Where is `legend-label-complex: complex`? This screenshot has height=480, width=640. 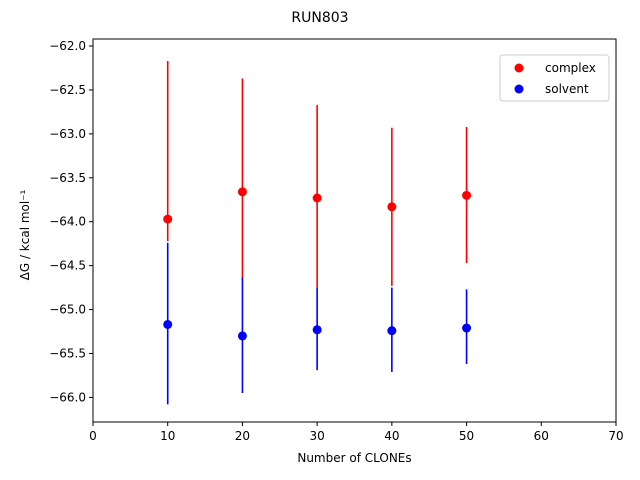
legend-label-complex: complex is located at coordinates (570, 68).